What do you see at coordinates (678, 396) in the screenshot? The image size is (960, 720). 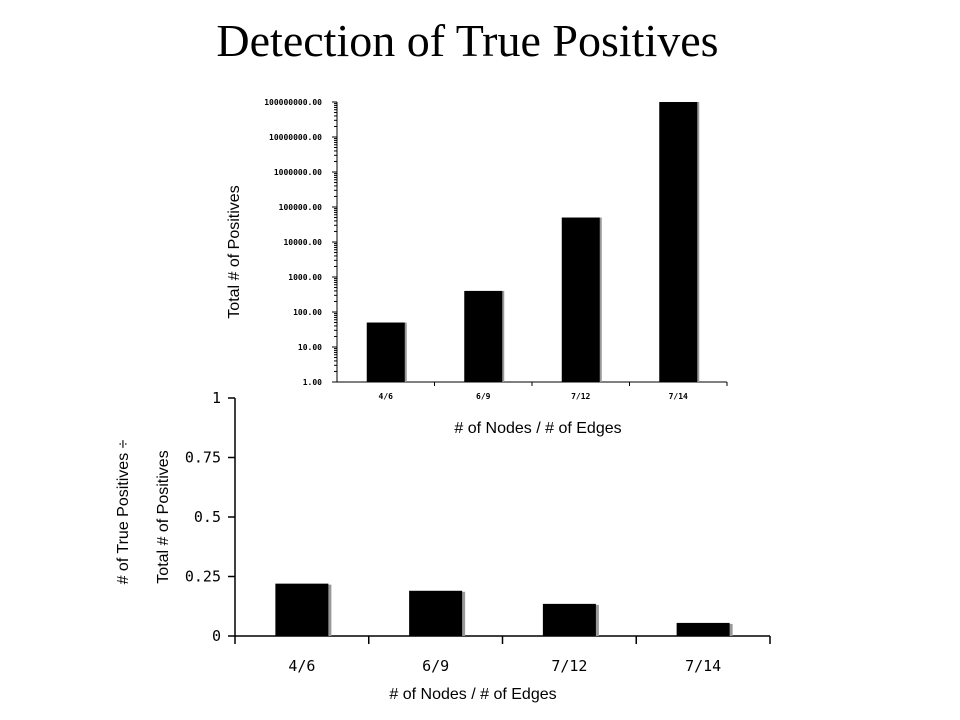 I see `top-x-tick-label: 7/14` at bounding box center [678, 396].